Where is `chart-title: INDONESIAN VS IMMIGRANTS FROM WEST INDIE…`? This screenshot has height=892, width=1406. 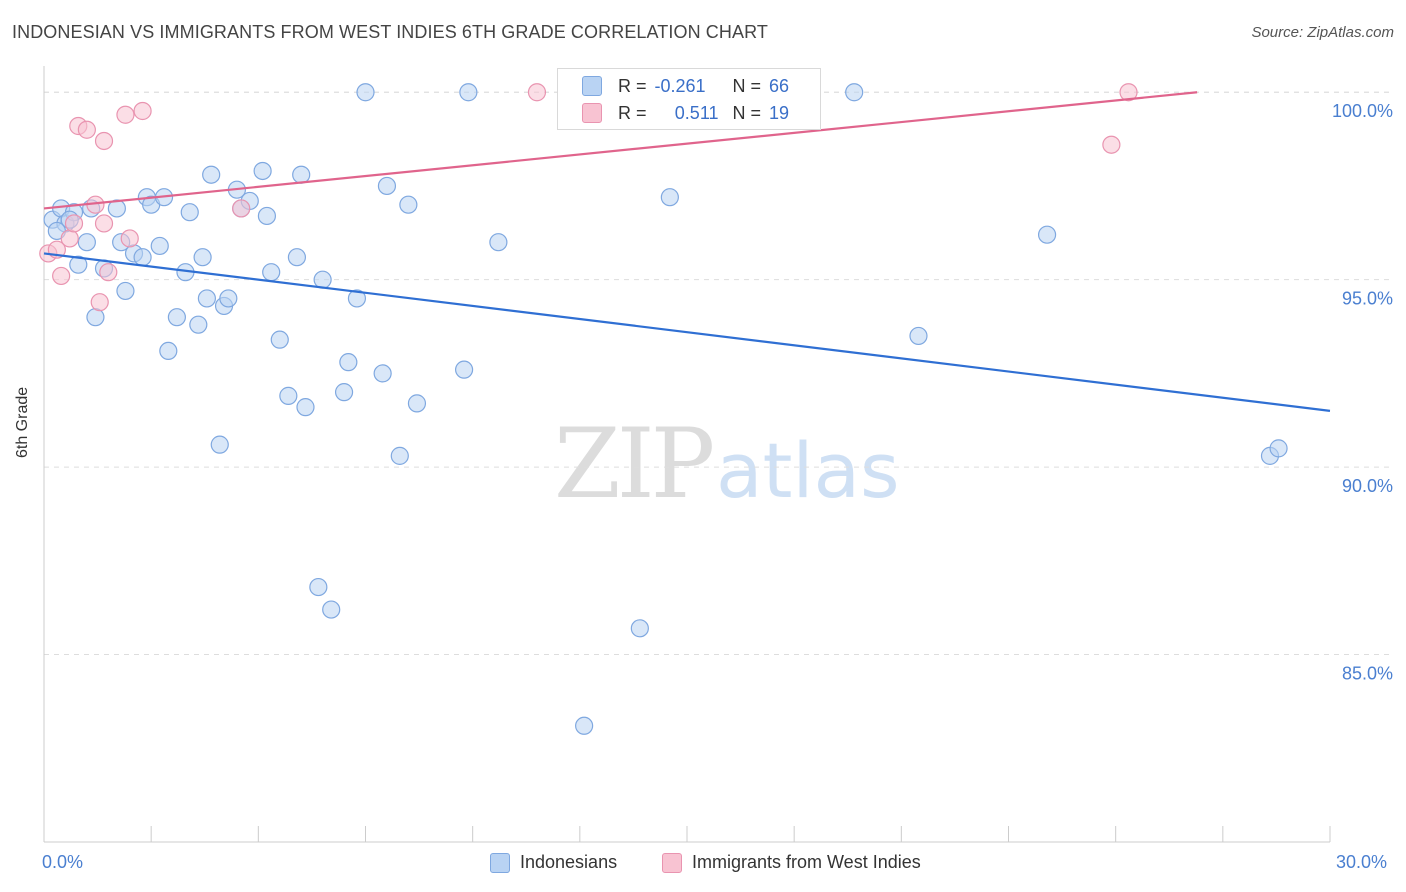 chart-title: INDONESIAN VS IMMIGRANTS FROM WEST INDIE… is located at coordinates (390, 32).